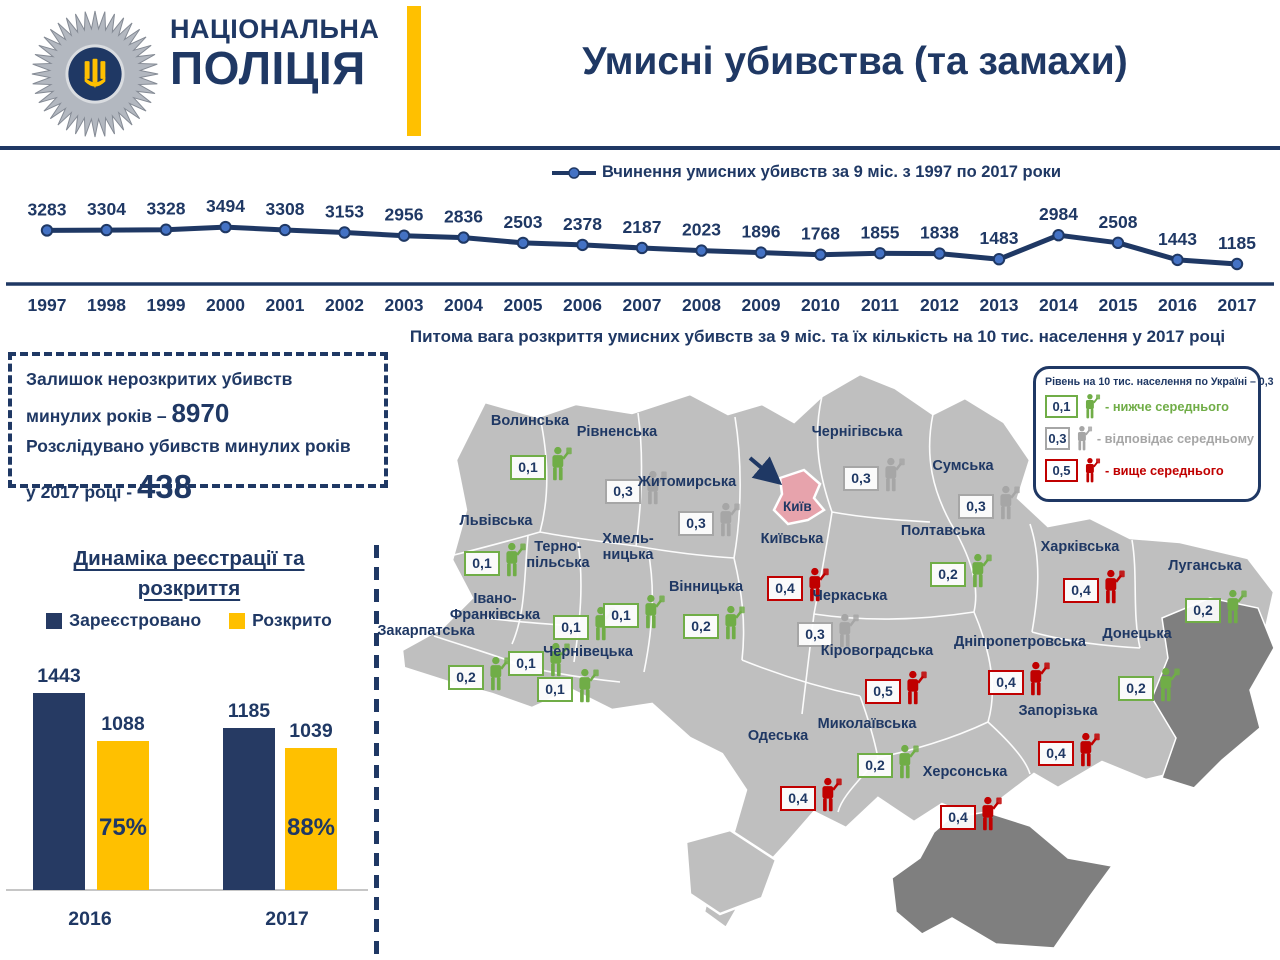 This screenshot has height=960, width=1280. I want to click on x-tick-label: 2011, so click(880, 305).